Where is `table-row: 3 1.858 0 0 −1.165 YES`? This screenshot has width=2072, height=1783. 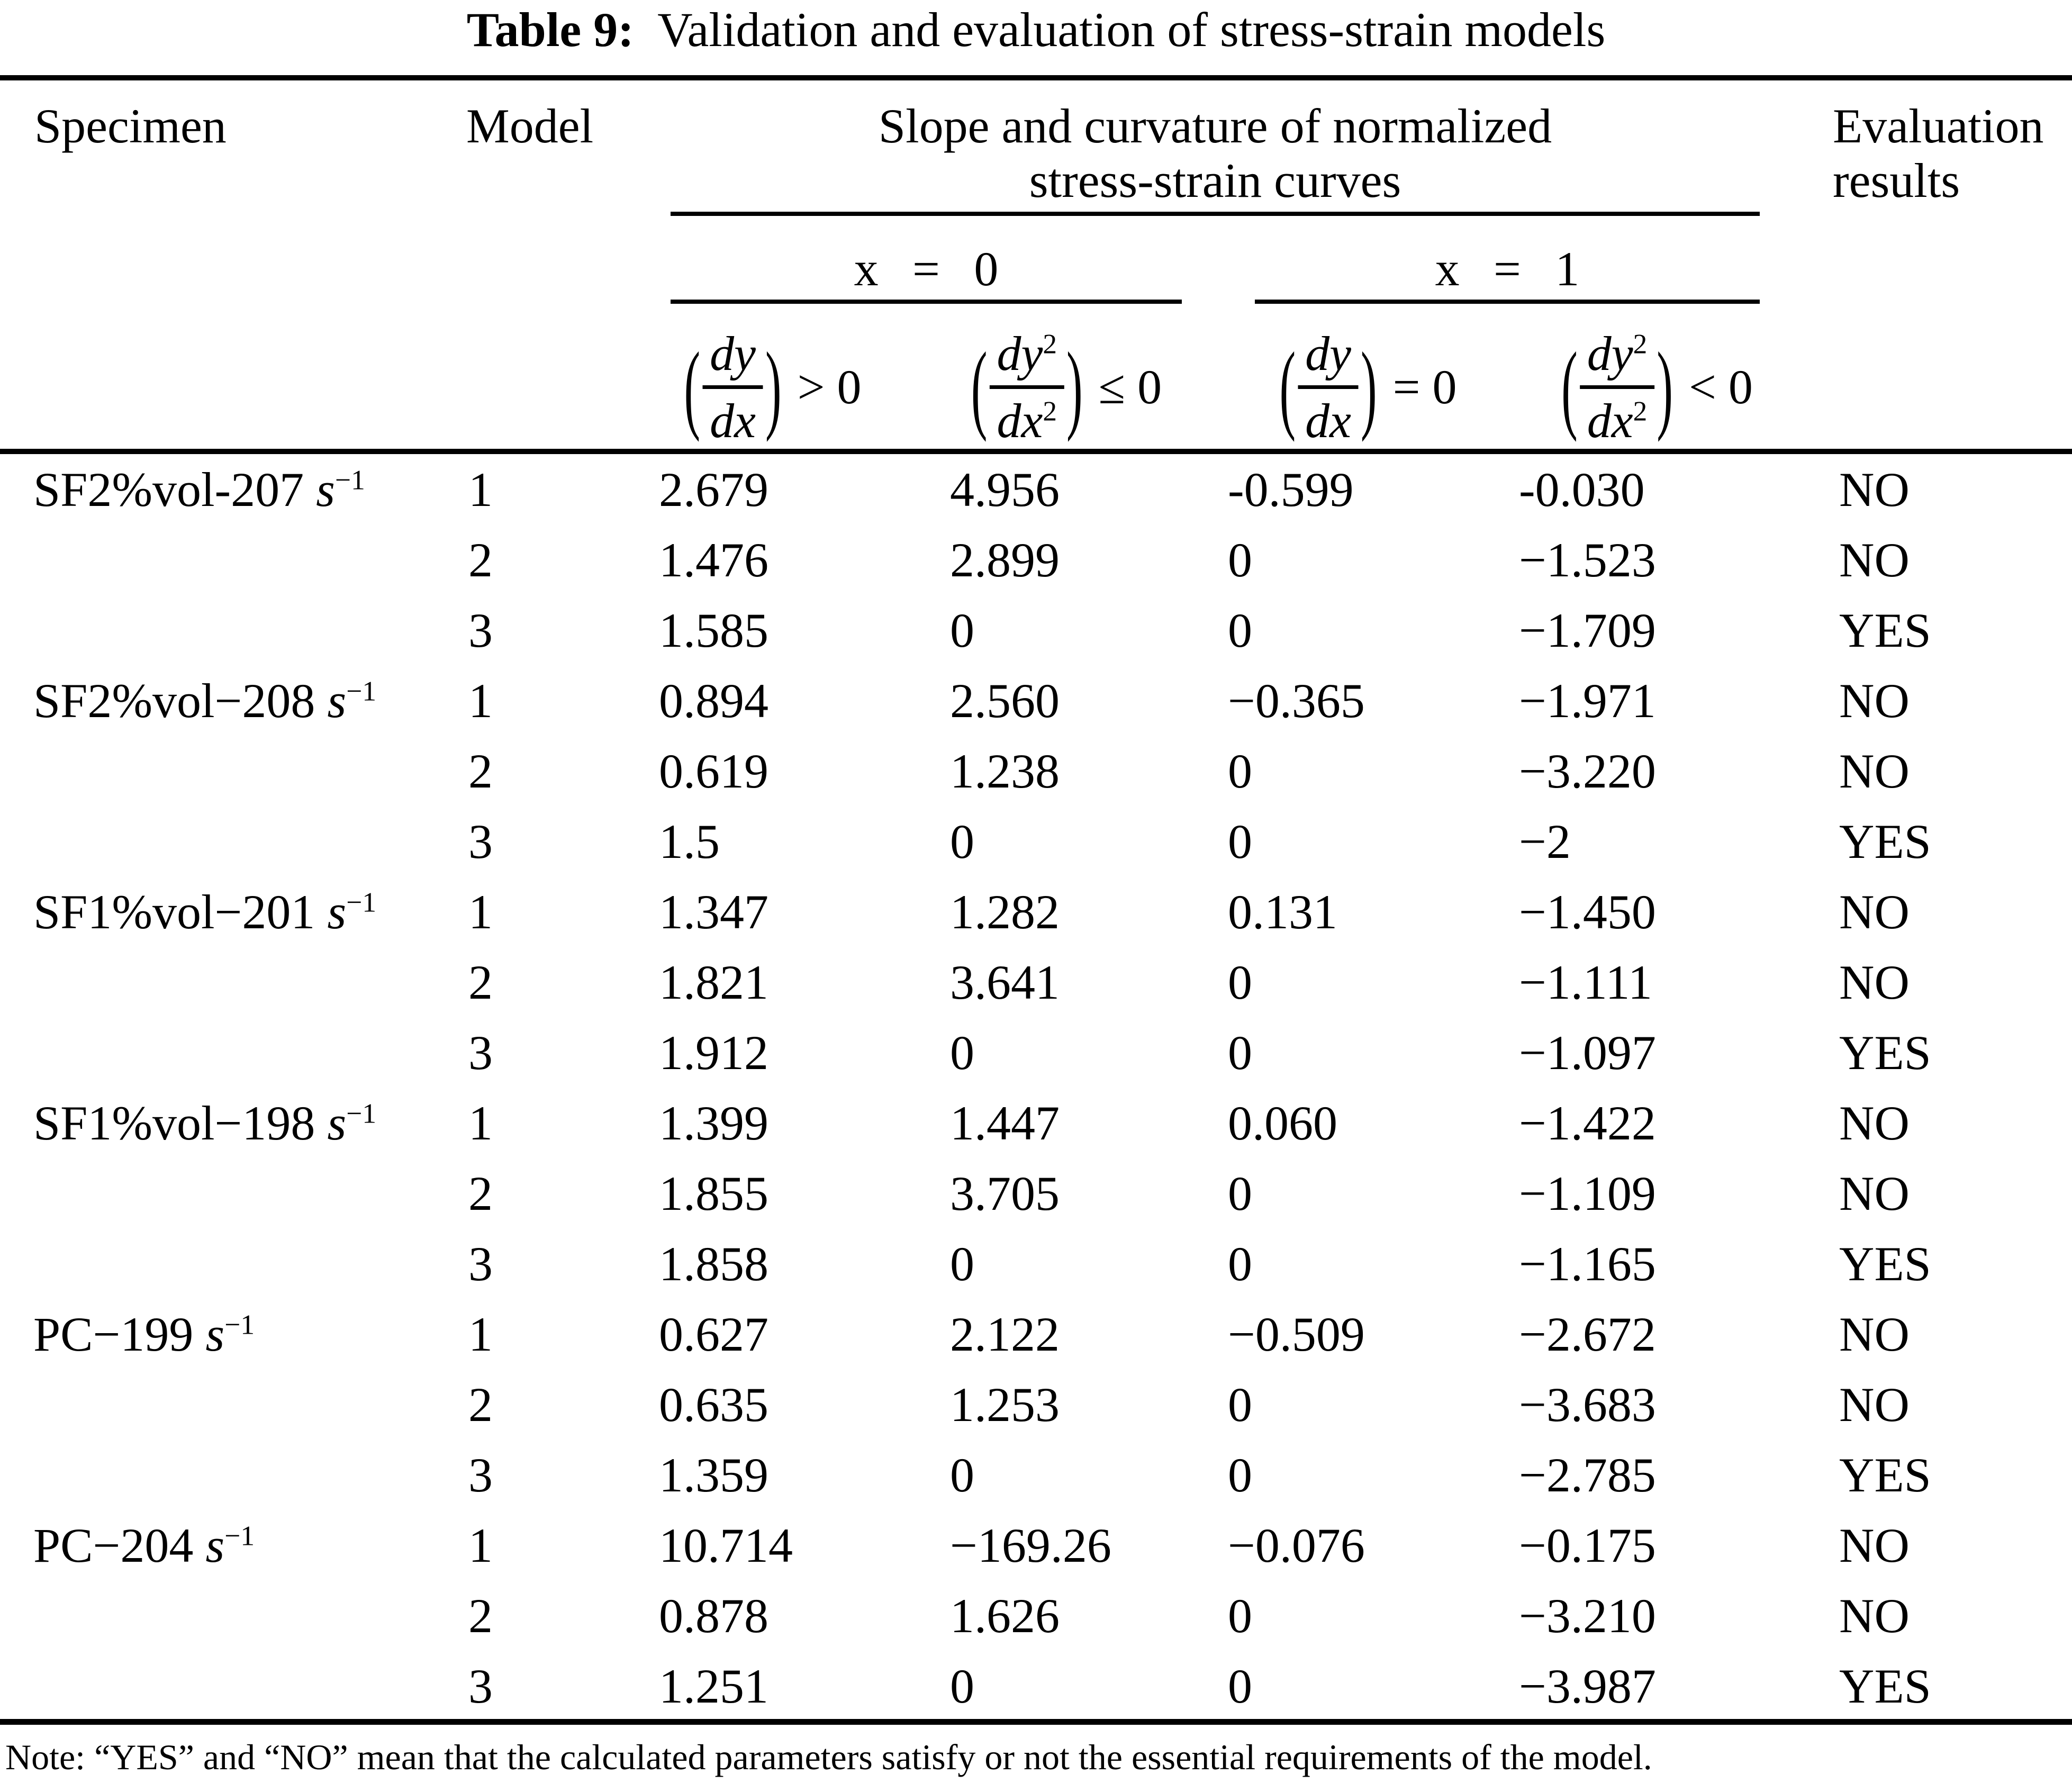 table-row: 3 1.858 0 0 −1.165 YES is located at coordinates (1052, 1263).